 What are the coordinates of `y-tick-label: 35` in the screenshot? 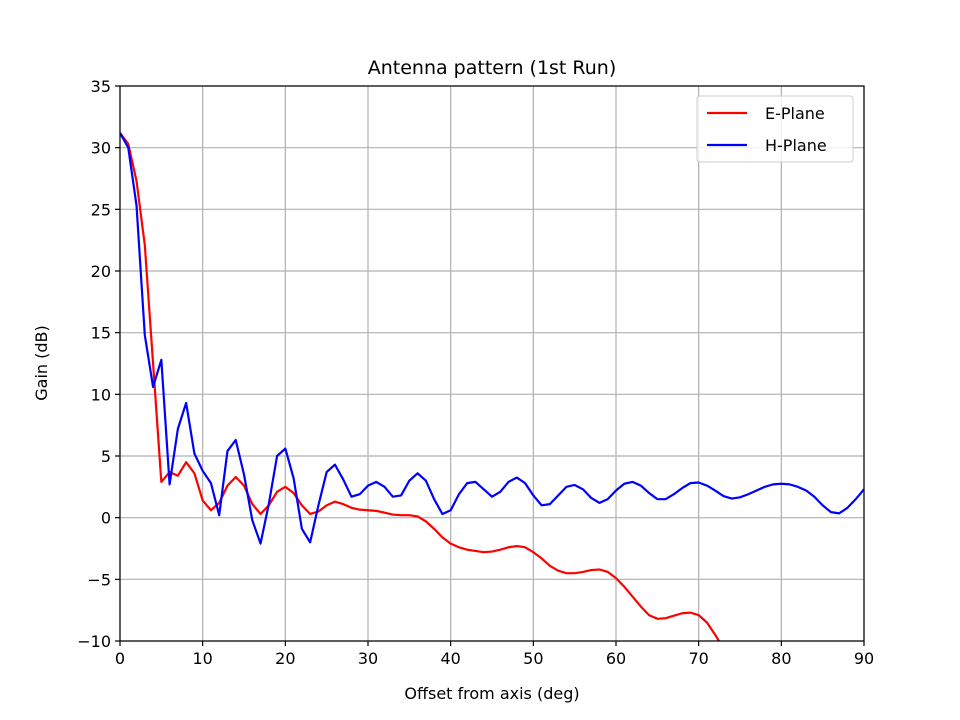 It's located at (101, 86).